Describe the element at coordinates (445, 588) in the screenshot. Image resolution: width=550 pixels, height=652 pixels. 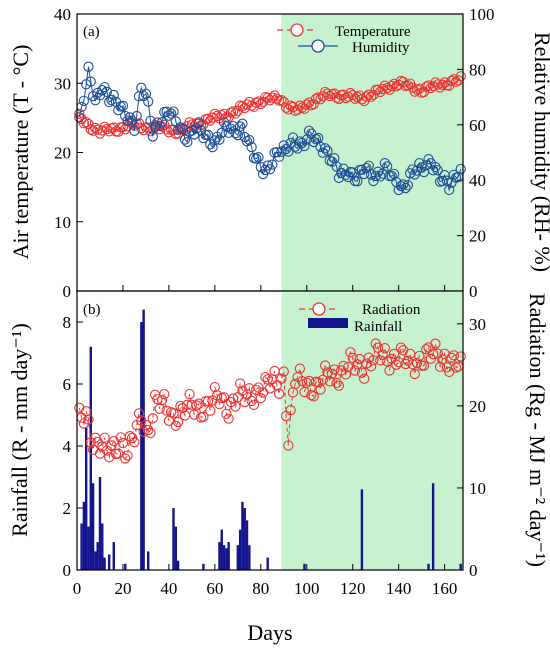
I see `x-tick-label: 160` at that location.